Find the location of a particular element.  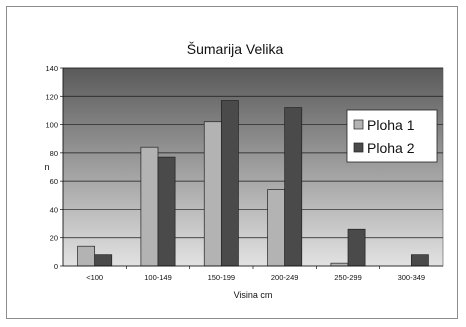

legend-label-ploha-2: Ploha 2 is located at coordinates (391, 148).